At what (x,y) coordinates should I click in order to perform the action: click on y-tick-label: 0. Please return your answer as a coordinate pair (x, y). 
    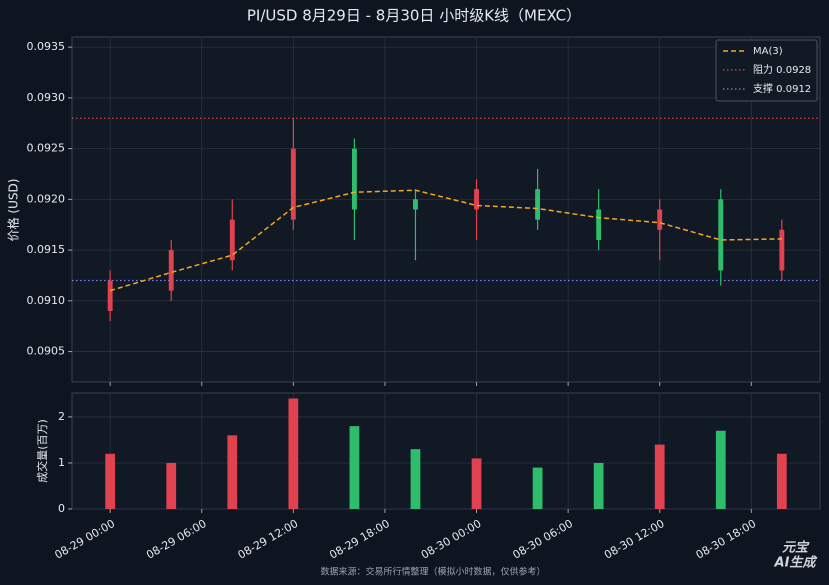
    Looking at the image, I should click on (61, 508).